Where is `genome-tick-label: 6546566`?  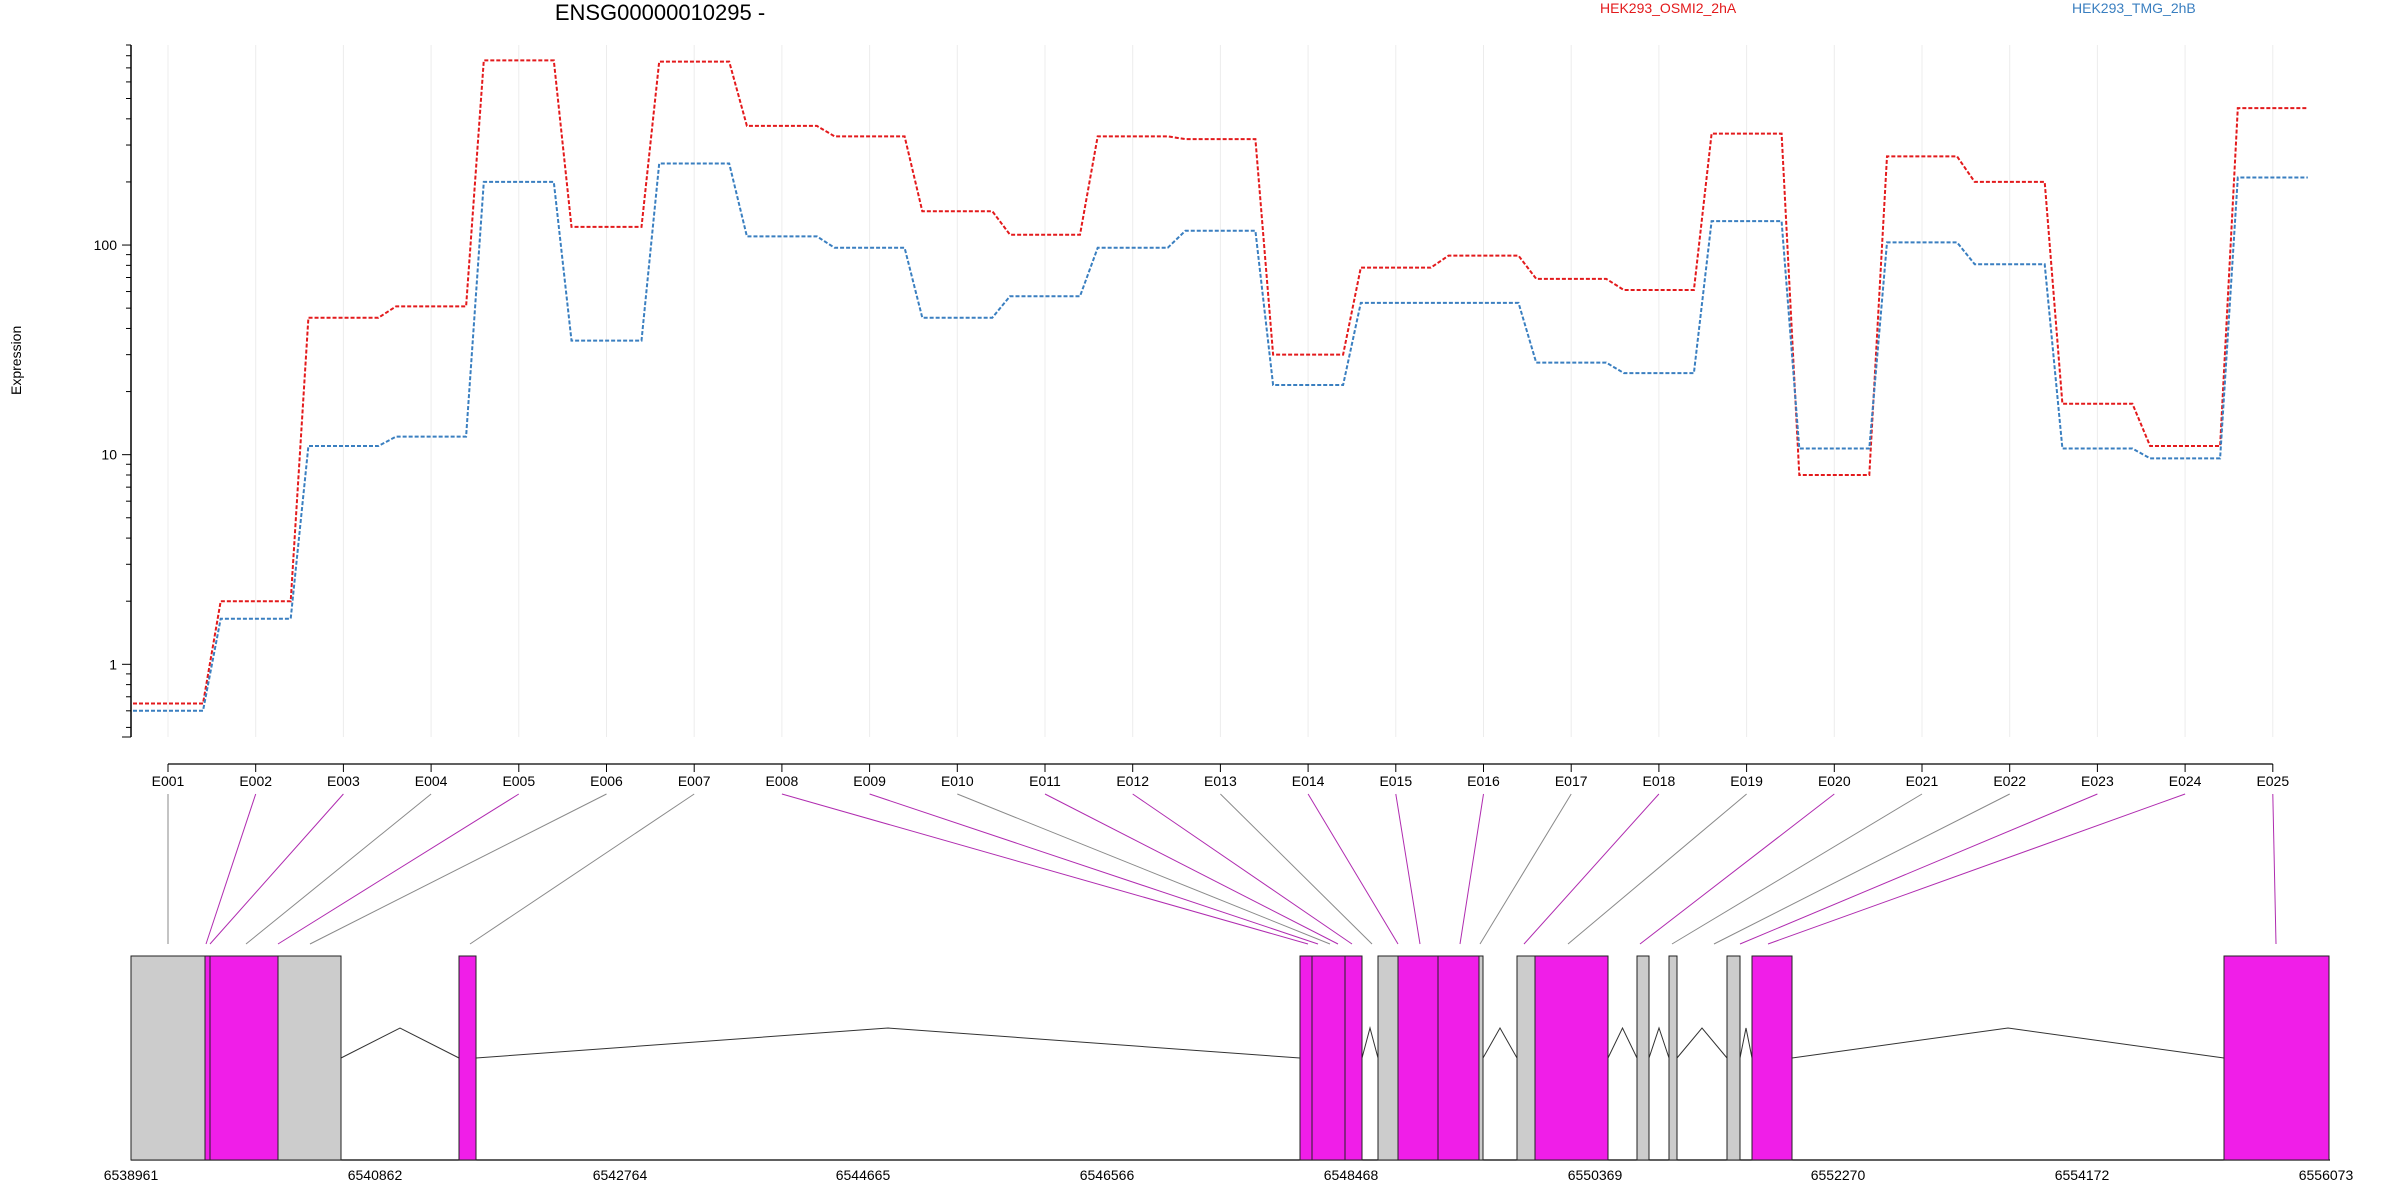 genome-tick-label: 6546566 is located at coordinates (1107, 1175).